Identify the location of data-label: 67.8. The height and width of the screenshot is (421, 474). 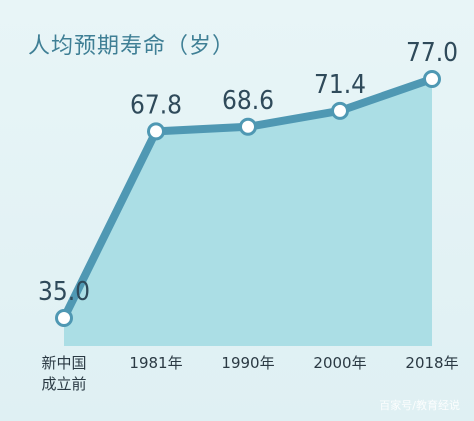
(156, 105).